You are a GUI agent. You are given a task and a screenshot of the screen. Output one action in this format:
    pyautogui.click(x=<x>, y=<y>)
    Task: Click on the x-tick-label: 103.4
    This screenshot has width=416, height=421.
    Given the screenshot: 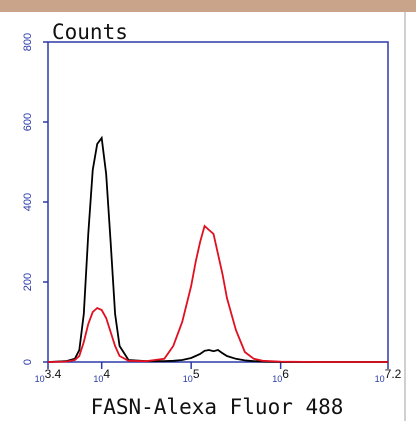 What is the action you would take?
    pyautogui.click(x=48, y=375)
    